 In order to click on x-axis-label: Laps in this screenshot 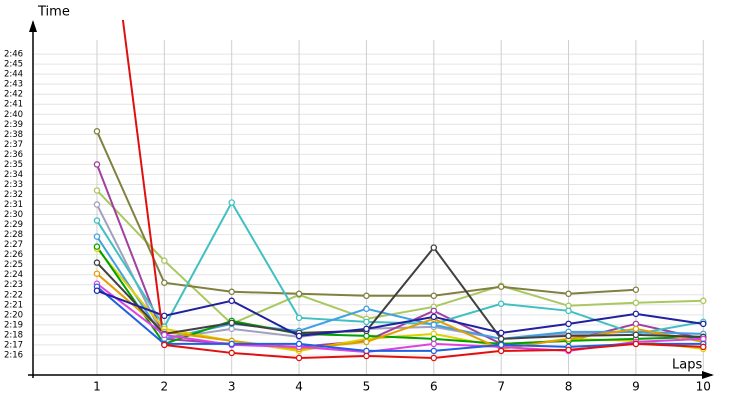, I will do `click(687, 365)`.